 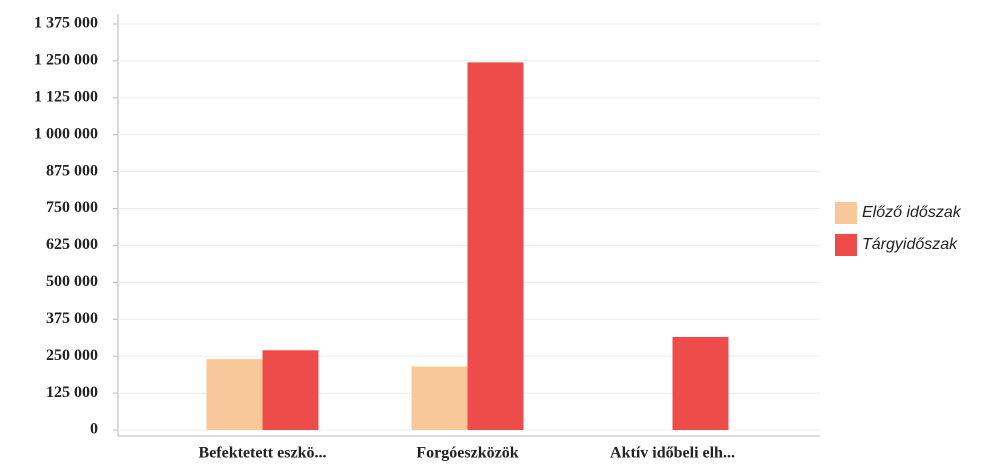 I want to click on legend-label: Előző időszak, so click(x=912, y=212).